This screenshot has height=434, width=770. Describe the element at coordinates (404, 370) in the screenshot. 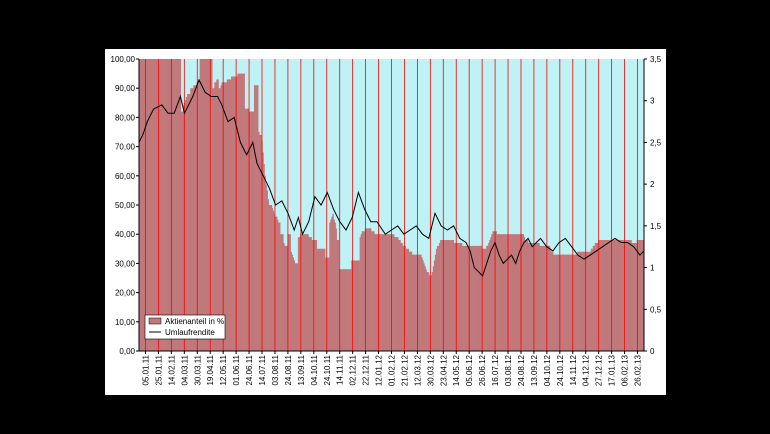

I see `x-axis-tick-label: 21.02.12` at that location.